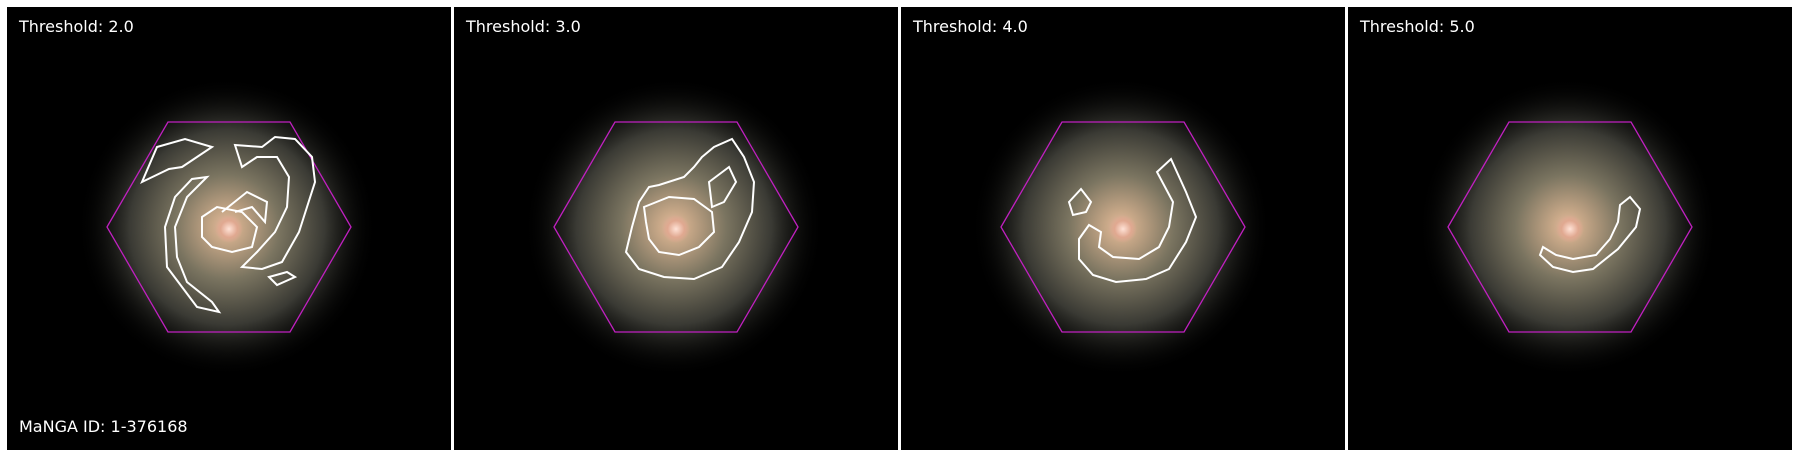 This screenshot has height=457, width=1800. Describe the element at coordinates (970, 26) in the screenshot. I see `threshold-label: Threshold: 4.0` at that location.